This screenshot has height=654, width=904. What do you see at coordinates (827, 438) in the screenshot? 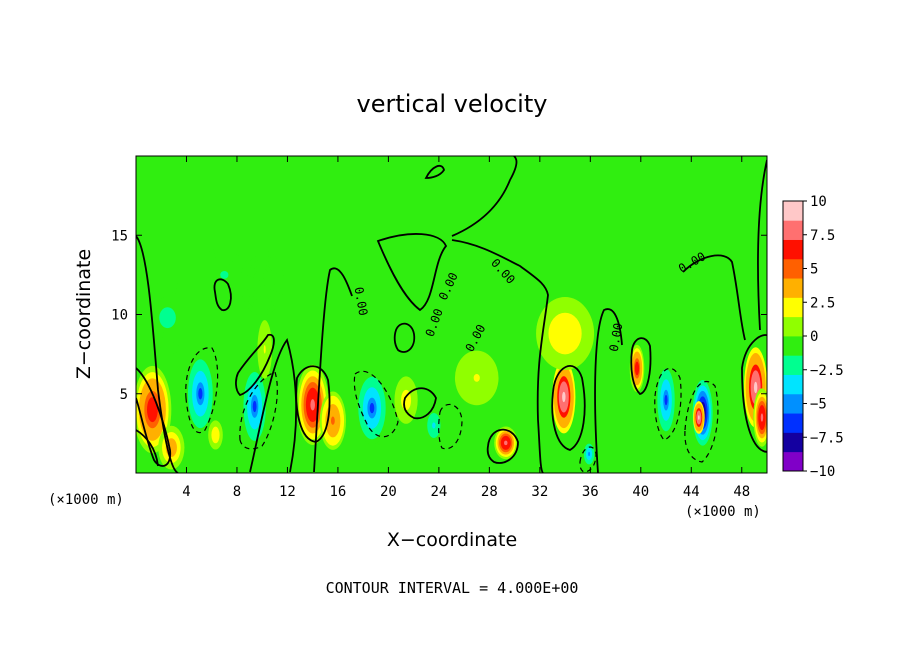
I see `colorbar-tick-label: −7.5` at bounding box center [827, 438].